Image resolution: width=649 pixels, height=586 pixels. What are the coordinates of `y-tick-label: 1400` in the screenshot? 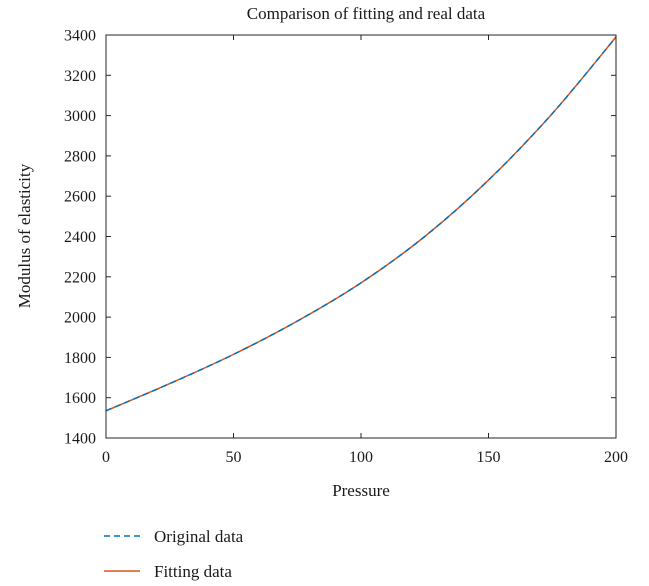 It's located at (80, 439).